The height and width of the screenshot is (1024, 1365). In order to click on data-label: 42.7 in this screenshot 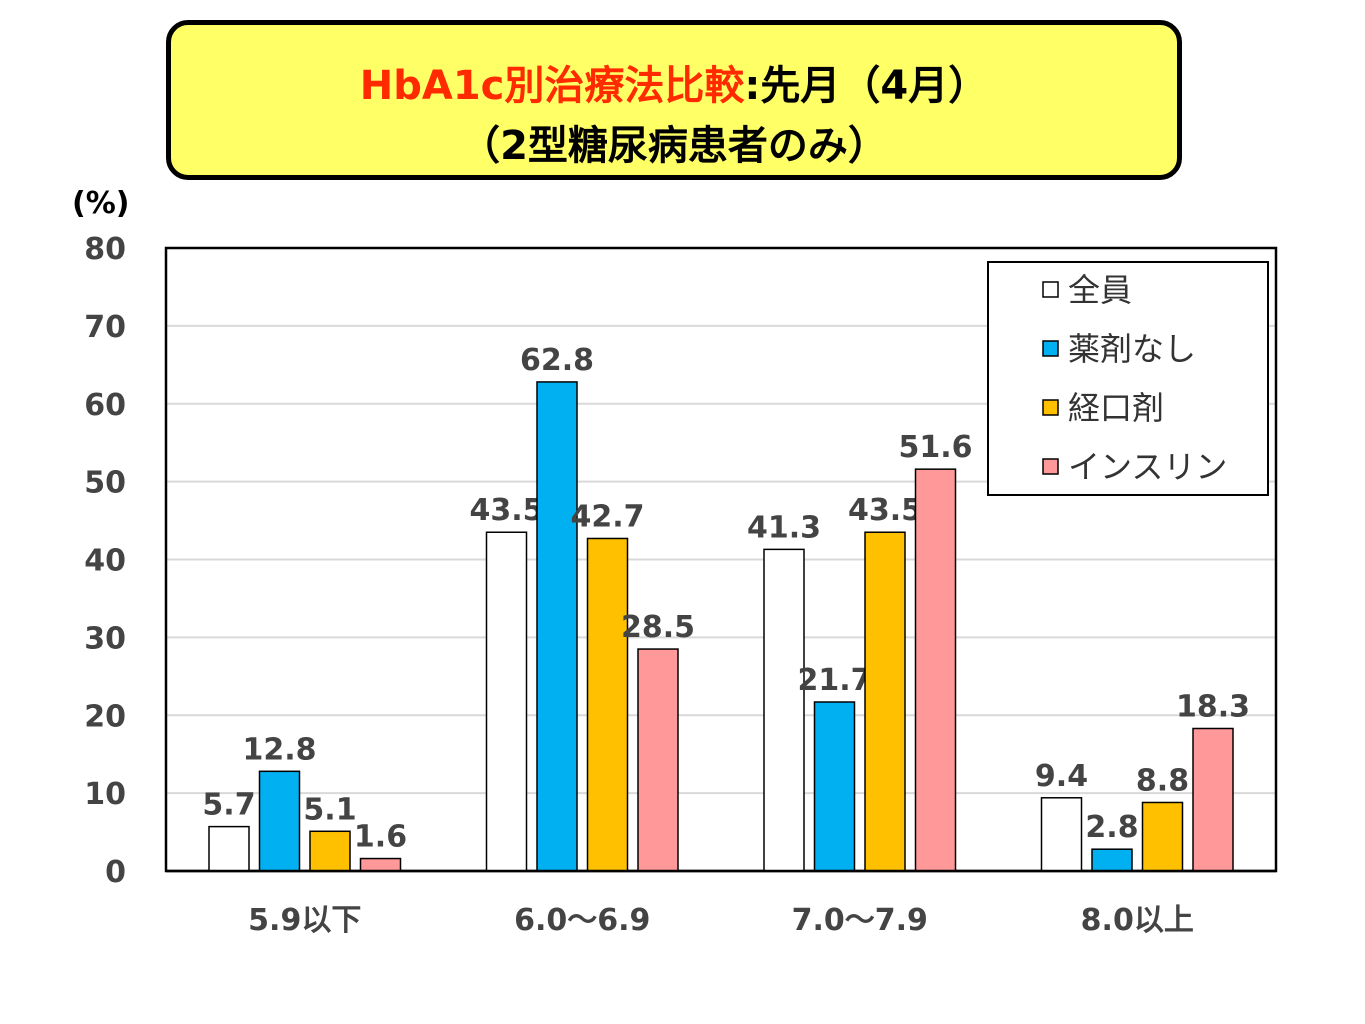, I will do `click(607, 516)`.